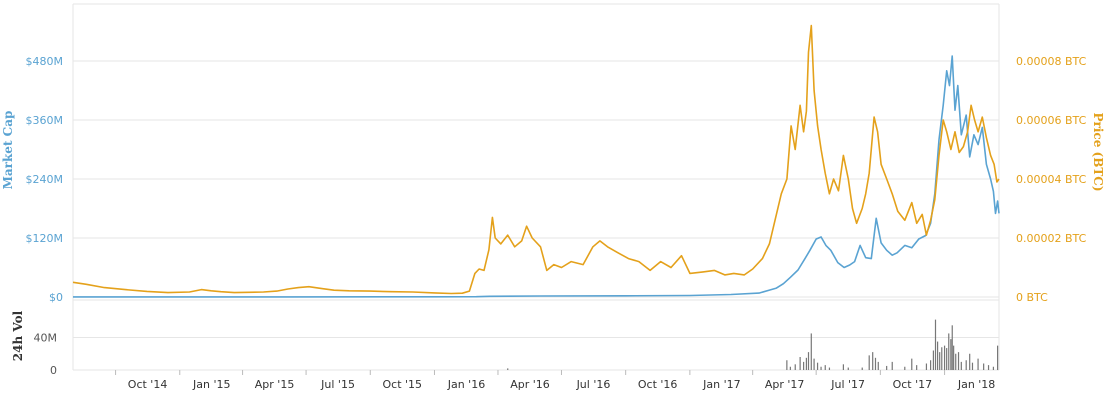 This screenshot has width=1119, height=409. I want to click on x-tick-label: Jan '15, so click(211, 384).